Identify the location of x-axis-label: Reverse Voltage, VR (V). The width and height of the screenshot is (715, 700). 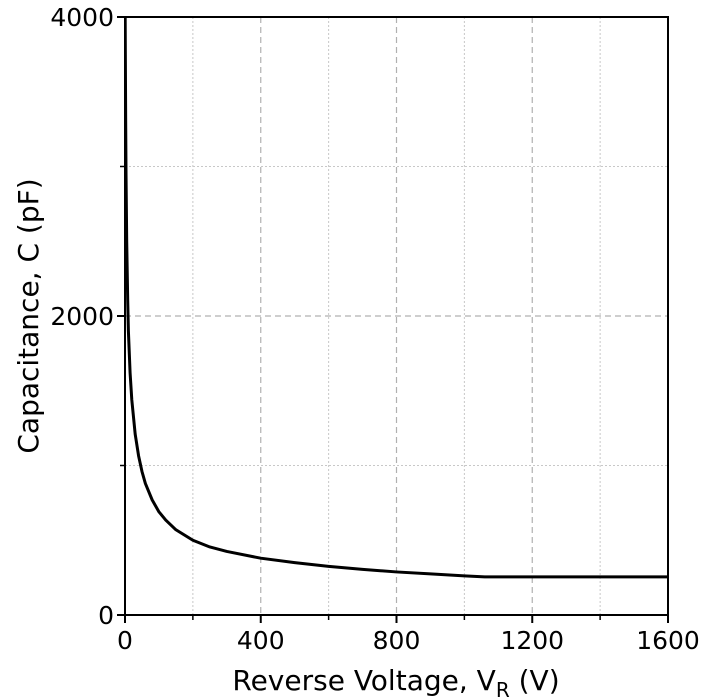
(395, 682).